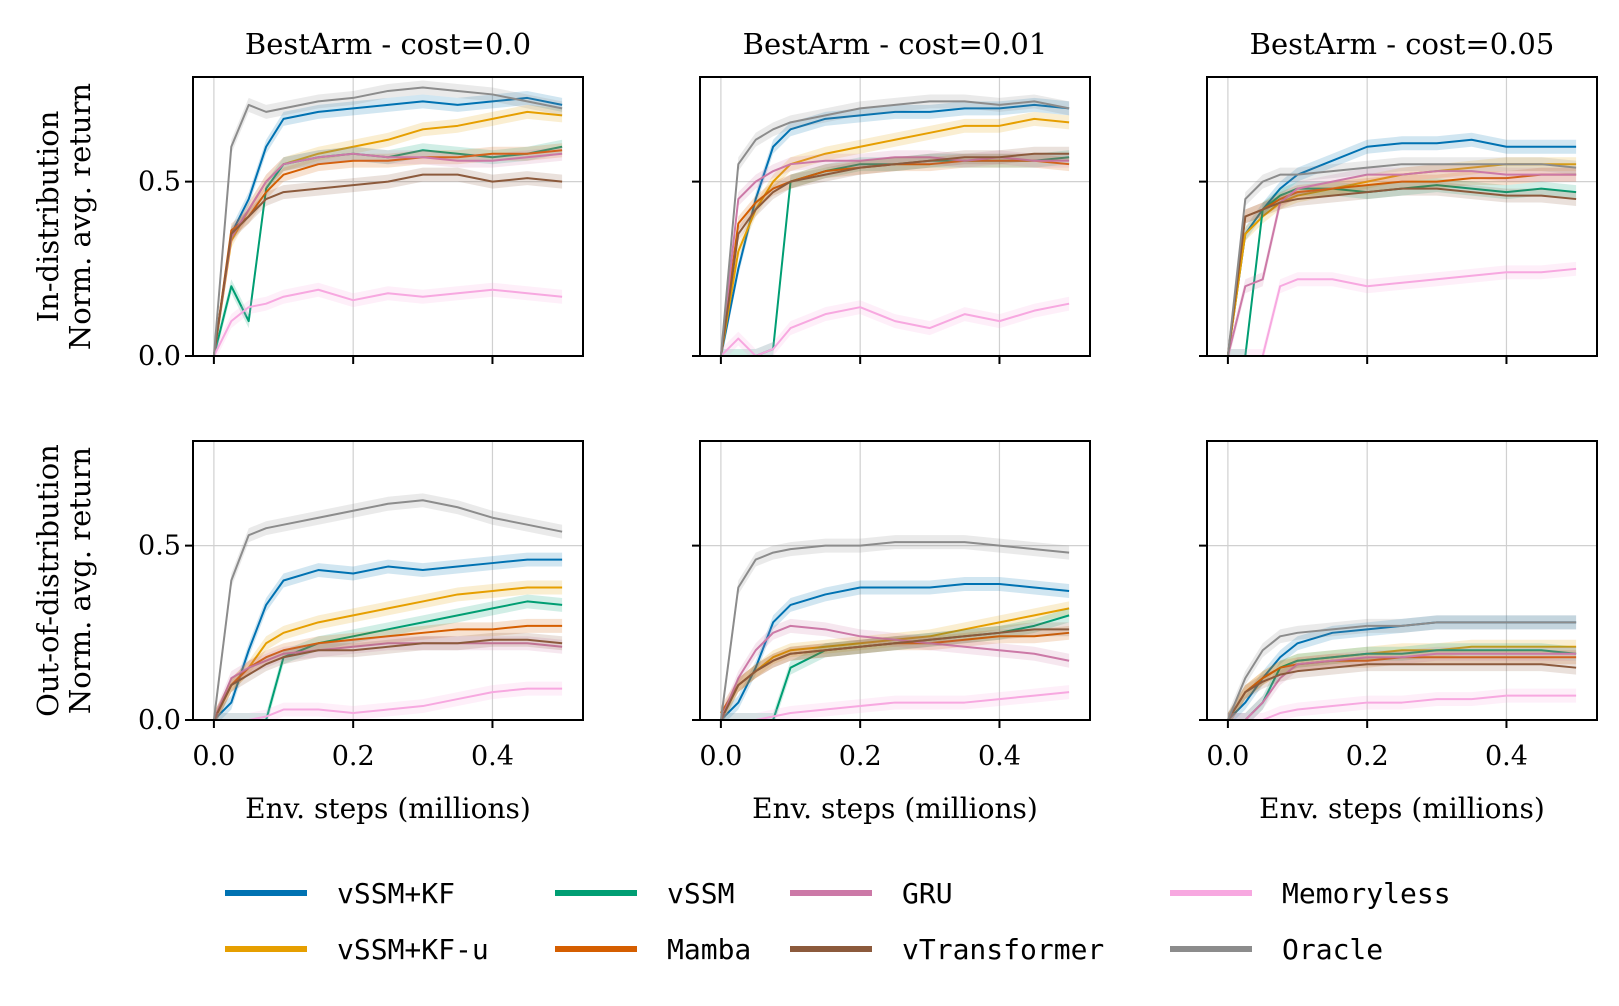 The height and width of the screenshot is (1006, 1619). What do you see at coordinates (1366, 893) in the screenshot?
I see `legend-label: Memoryless` at bounding box center [1366, 893].